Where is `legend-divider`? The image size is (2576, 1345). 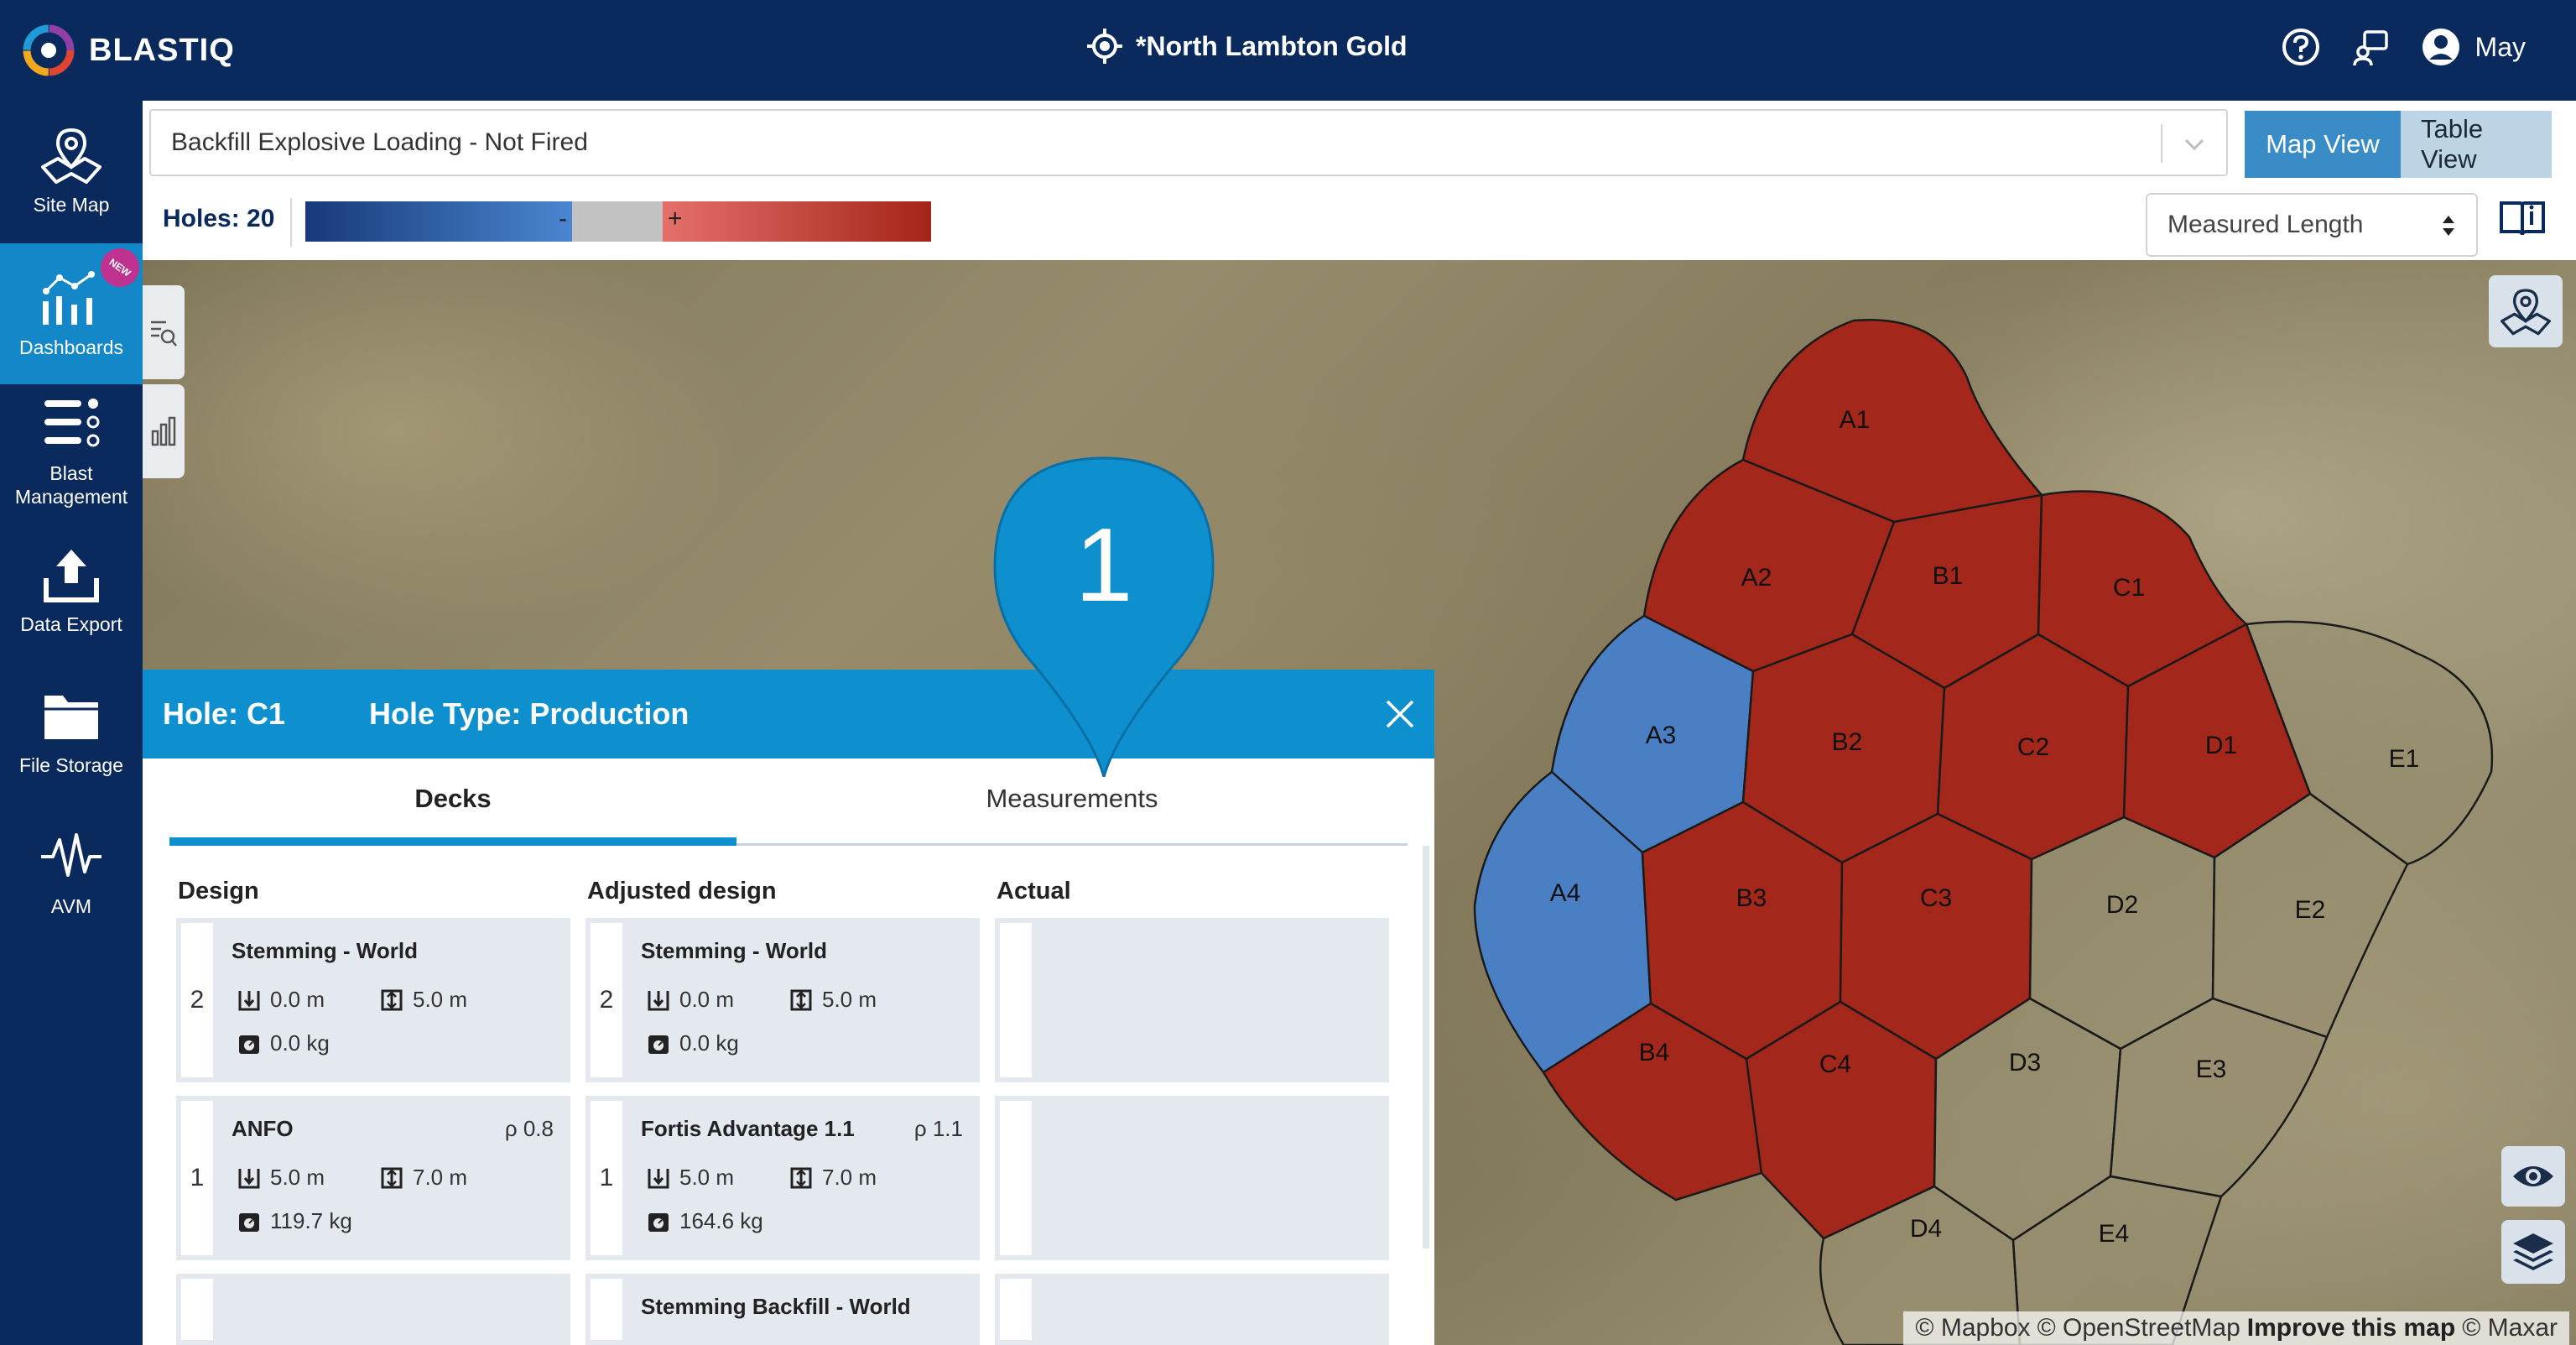 legend-divider is located at coordinates (291, 222).